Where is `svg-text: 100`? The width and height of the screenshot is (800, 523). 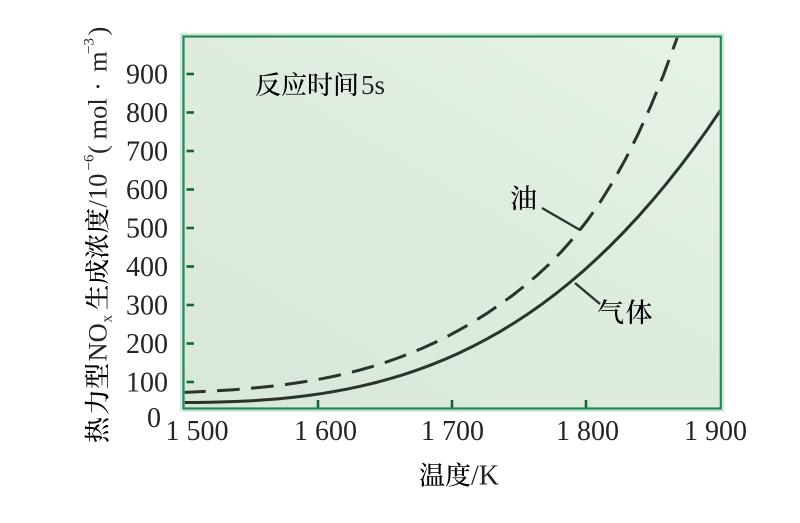
svg-text: 100 is located at coordinates (147, 383).